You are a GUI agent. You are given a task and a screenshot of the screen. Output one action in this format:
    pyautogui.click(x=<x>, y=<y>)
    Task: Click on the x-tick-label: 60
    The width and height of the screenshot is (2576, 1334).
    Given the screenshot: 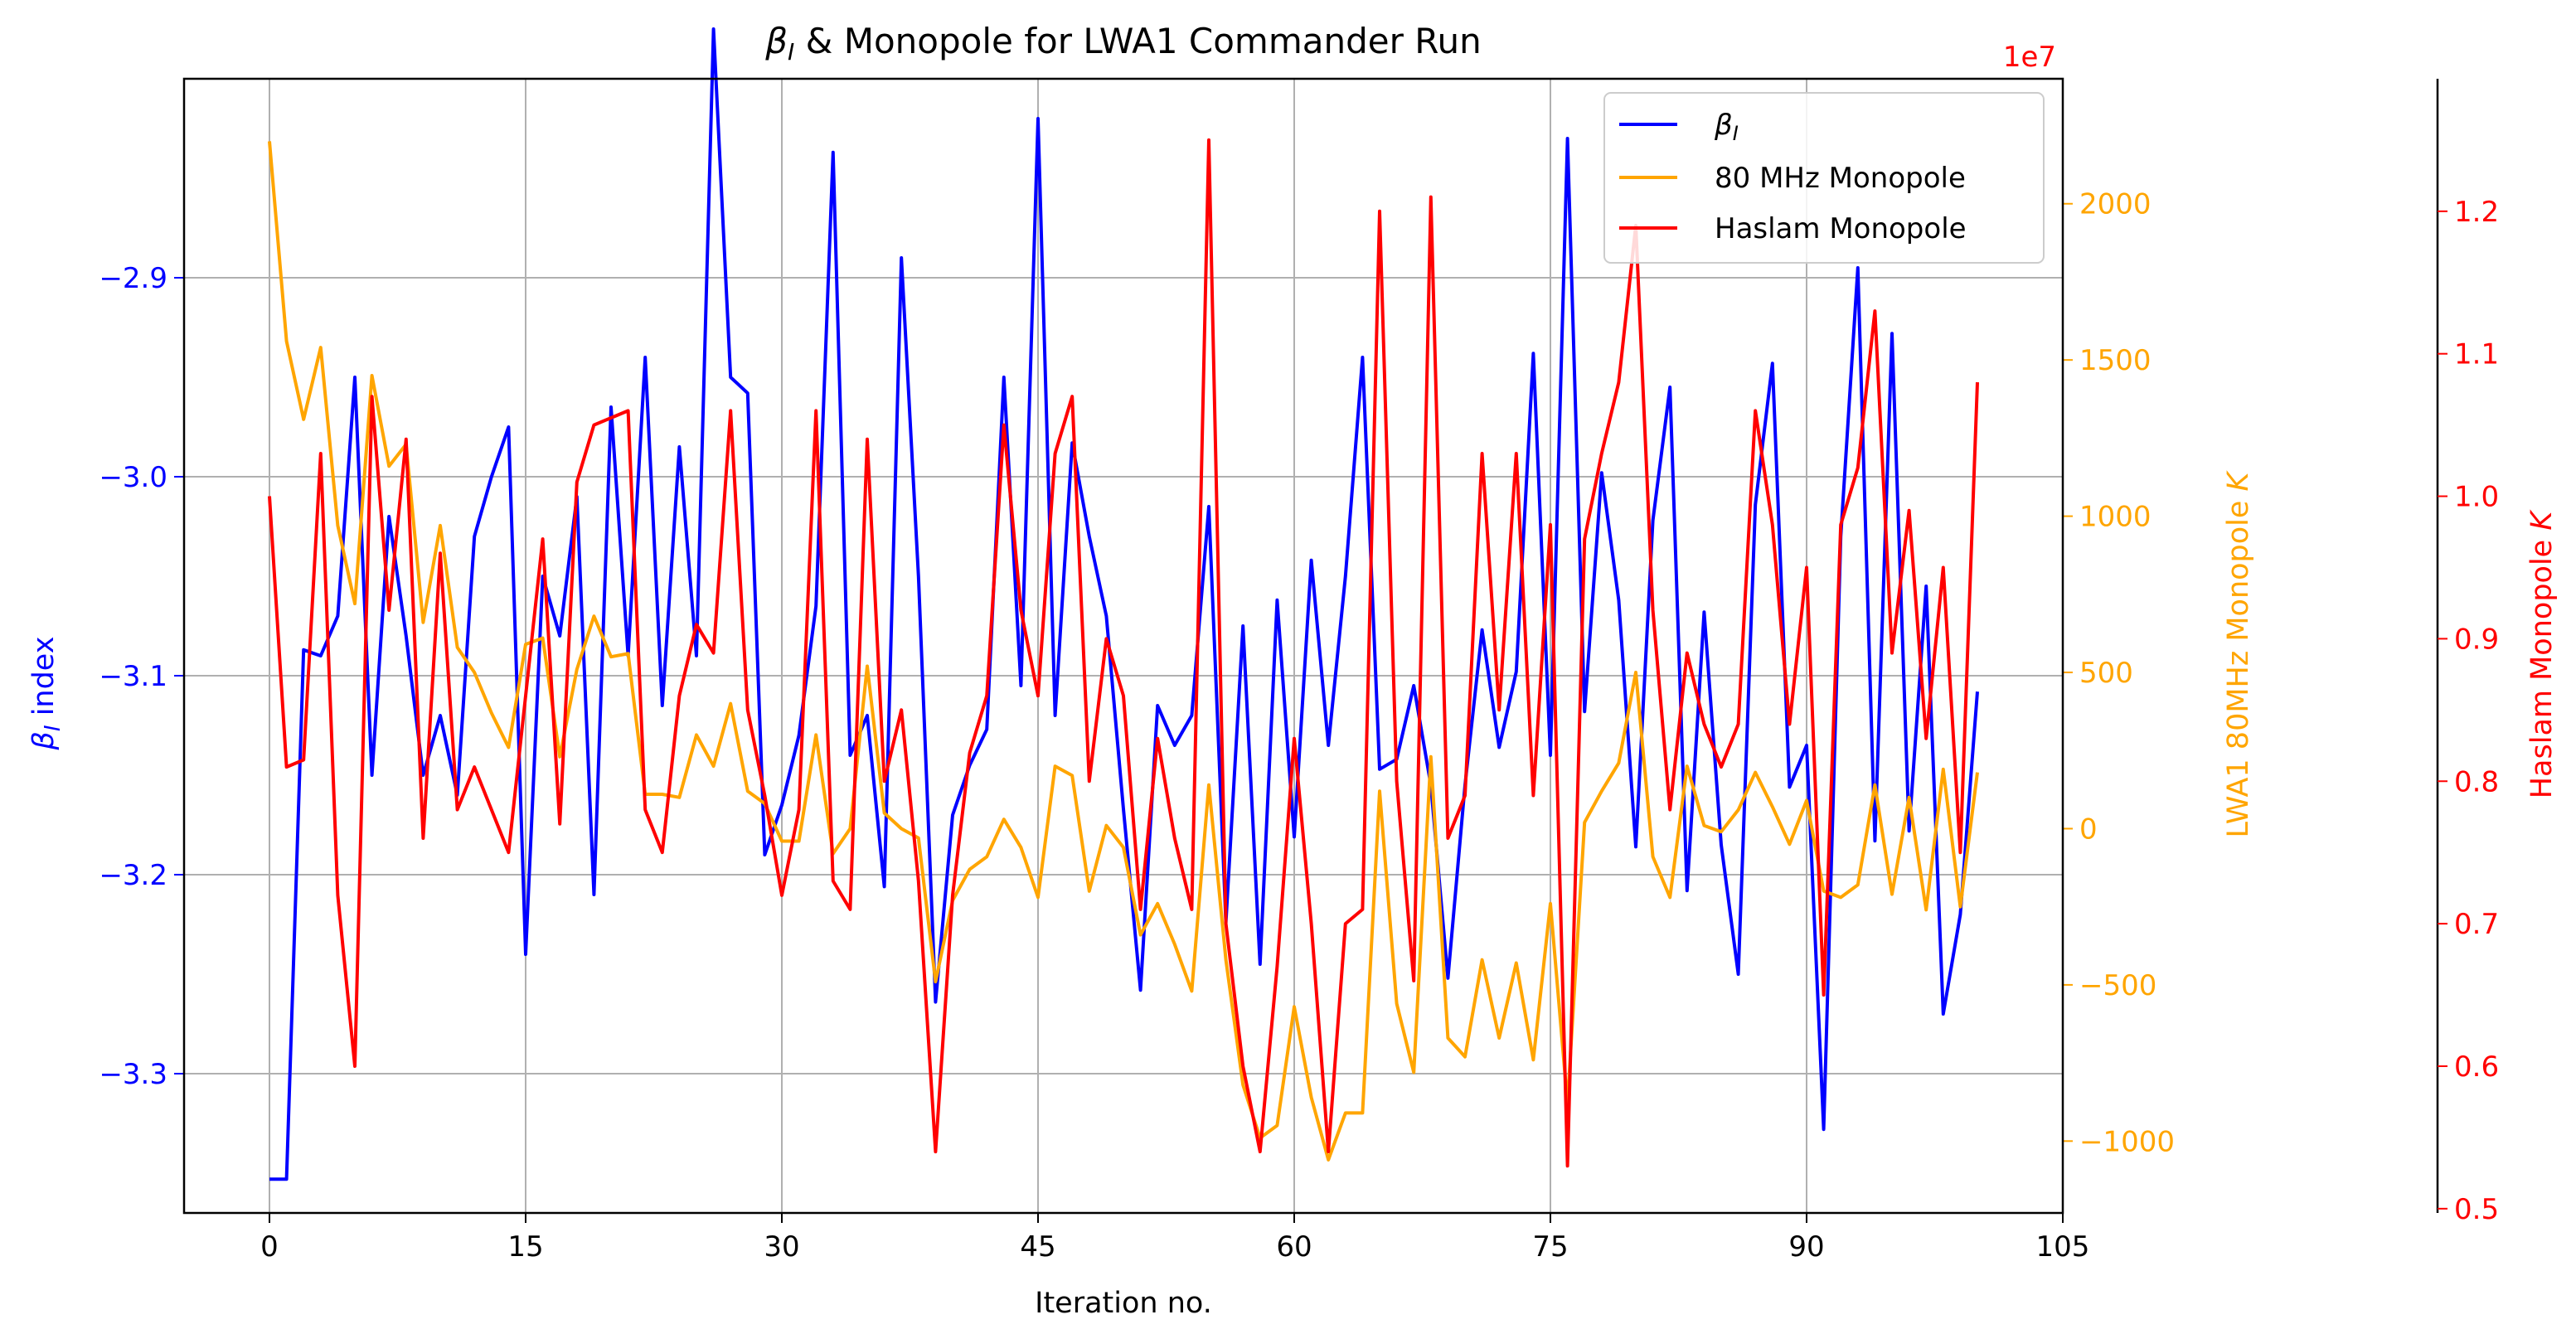 What is the action you would take?
    pyautogui.click(x=1294, y=1247)
    